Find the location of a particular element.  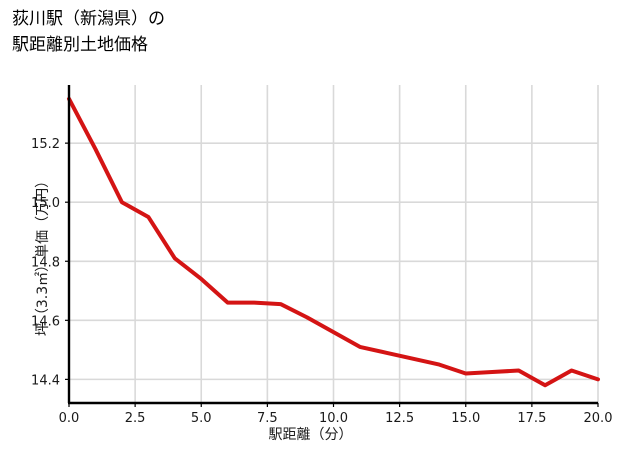

x-tick-label: 17.5 is located at coordinates (531, 418).